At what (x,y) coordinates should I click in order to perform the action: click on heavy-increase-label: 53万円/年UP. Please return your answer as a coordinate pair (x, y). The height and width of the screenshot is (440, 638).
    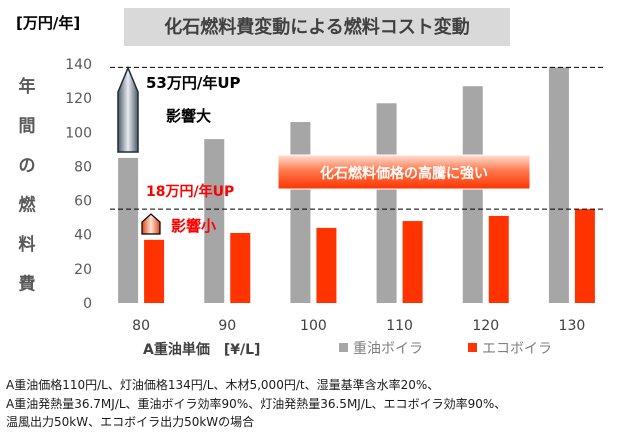
    Looking at the image, I should click on (193, 83).